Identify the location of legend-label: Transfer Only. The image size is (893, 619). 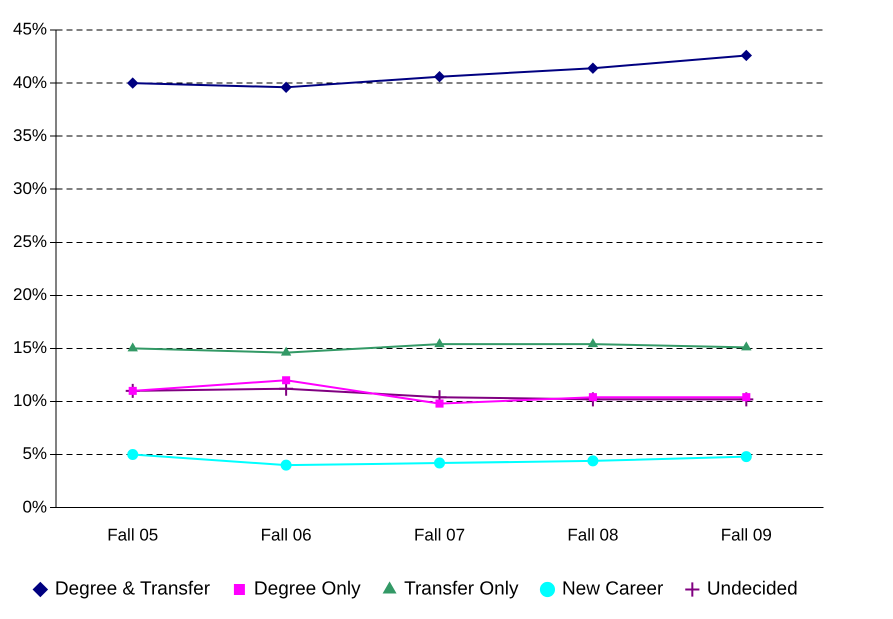
(461, 589).